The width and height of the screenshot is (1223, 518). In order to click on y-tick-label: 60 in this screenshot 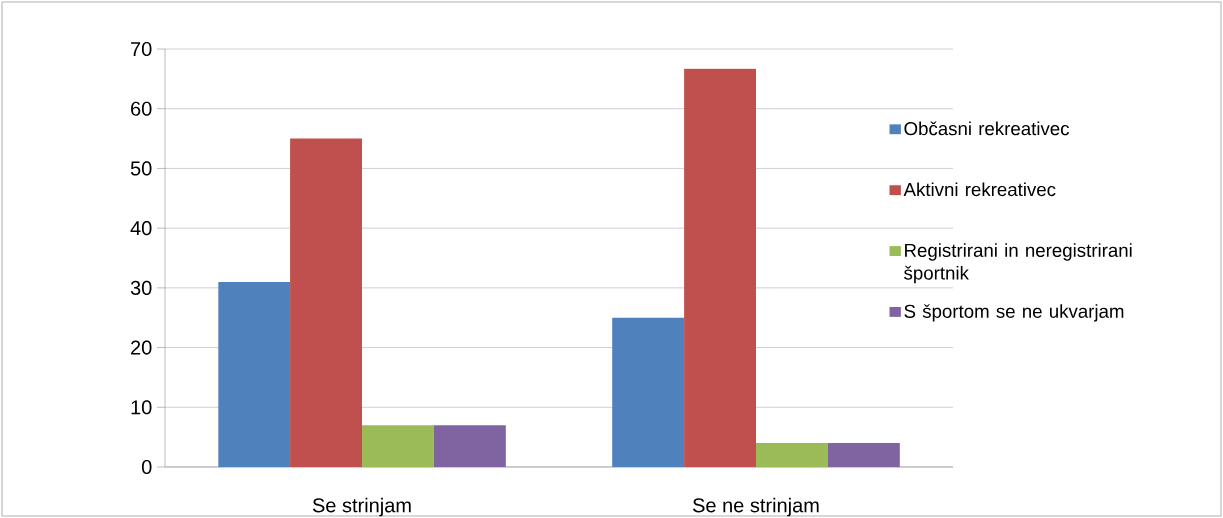, I will do `click(141, 108)`.